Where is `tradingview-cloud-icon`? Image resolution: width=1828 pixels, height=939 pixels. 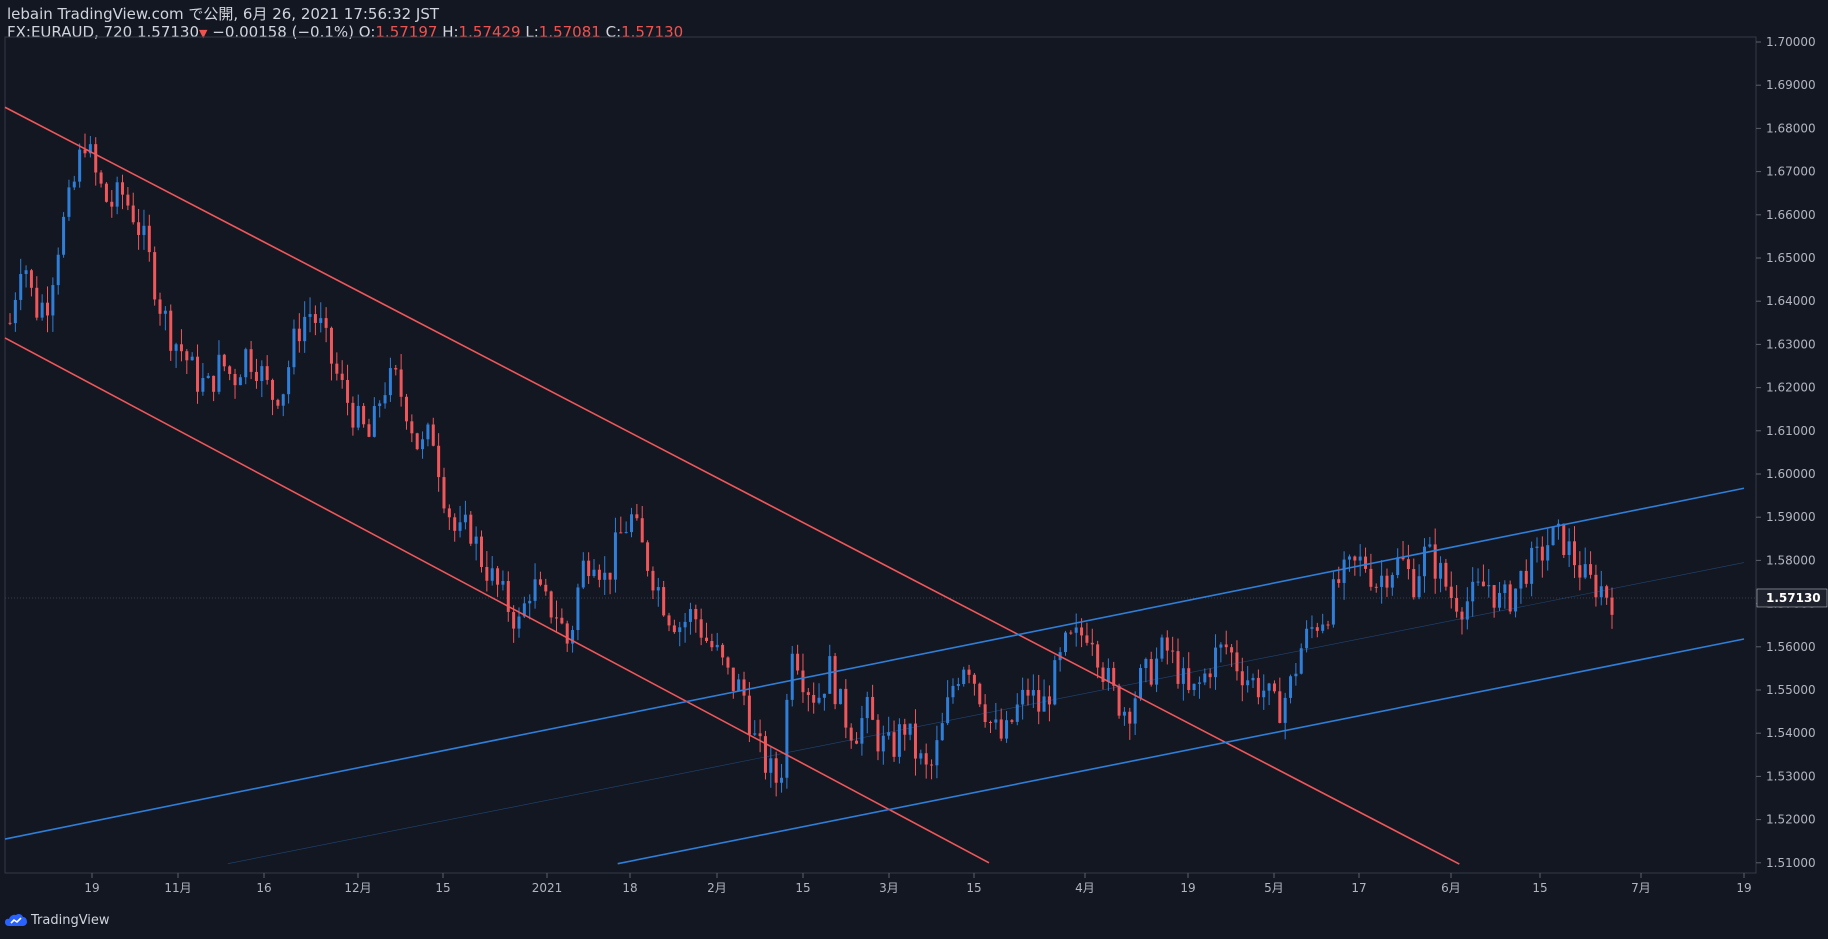
tradingview-cloud-icon is located at coordinates (16, 920).